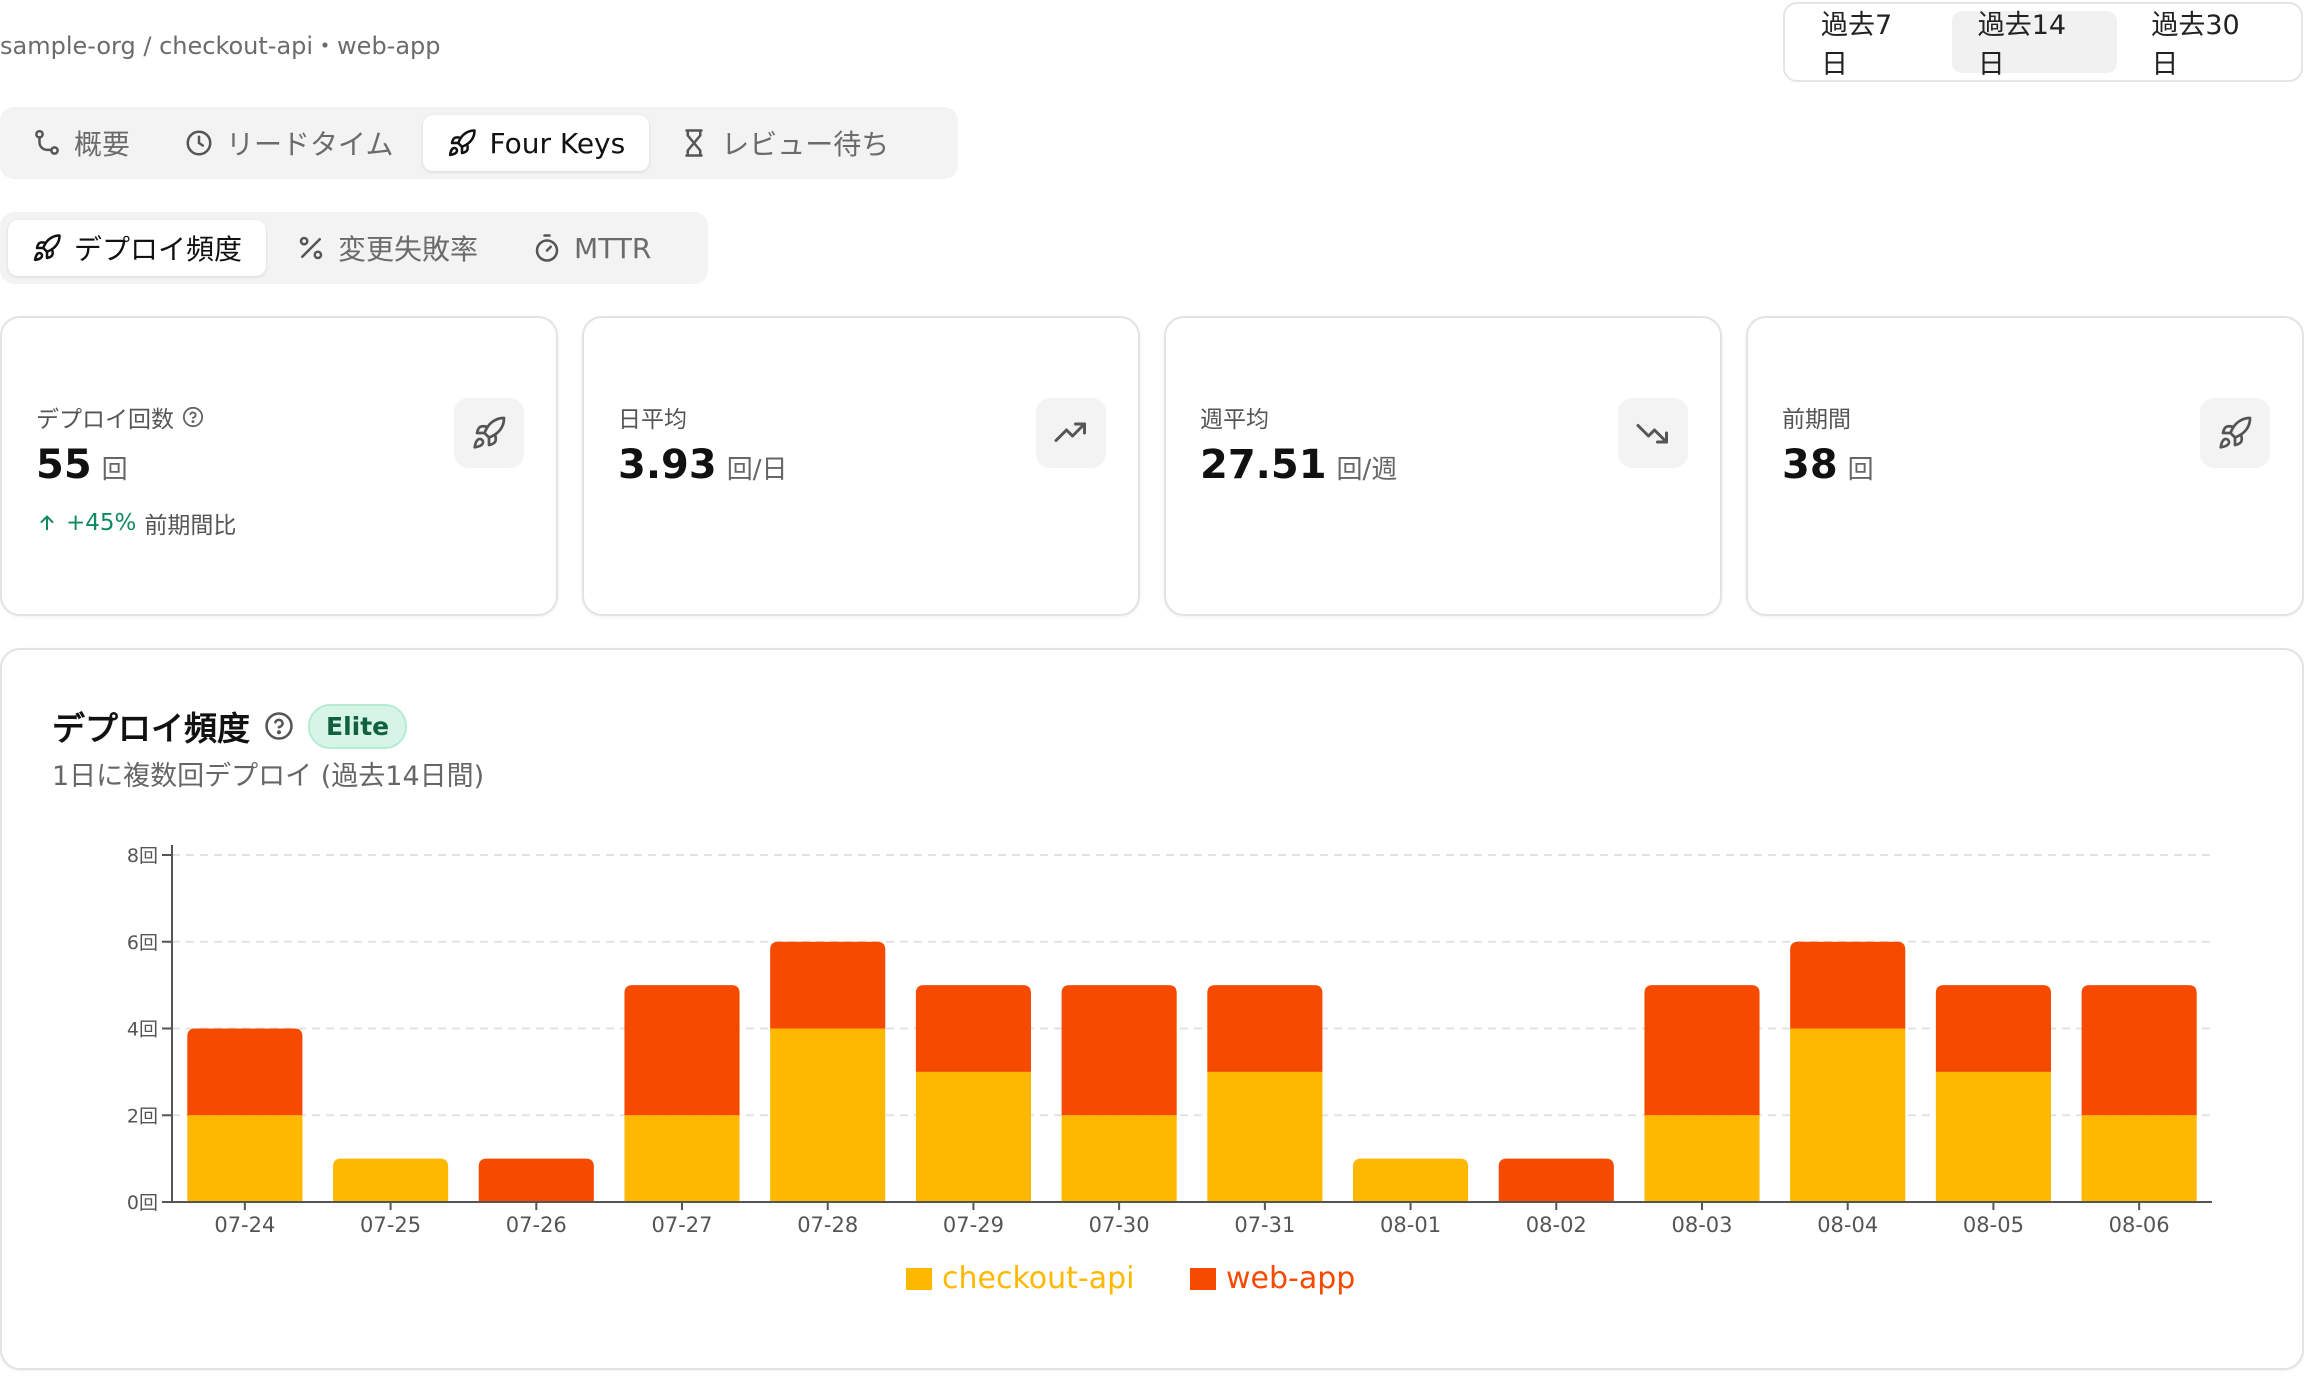  I want to click on tab-label: リードタイム, so click(310, 144).